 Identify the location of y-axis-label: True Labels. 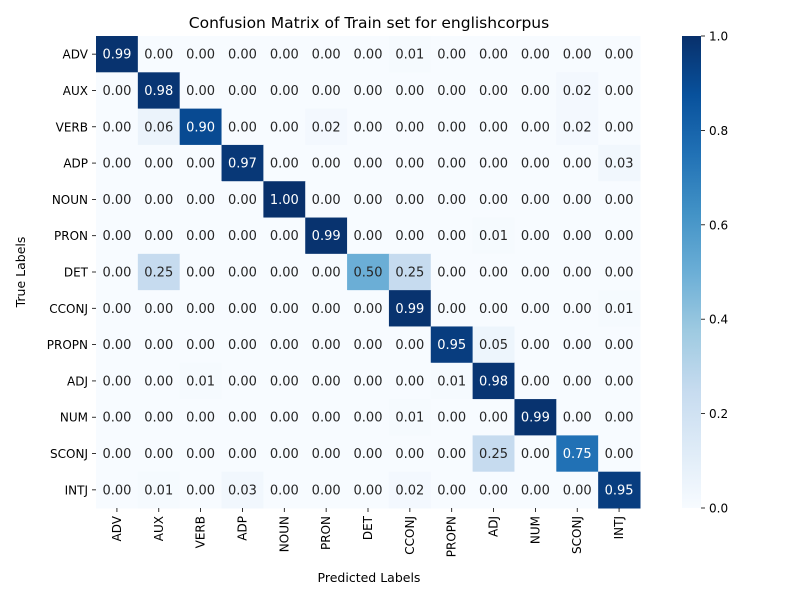
(20, 273).